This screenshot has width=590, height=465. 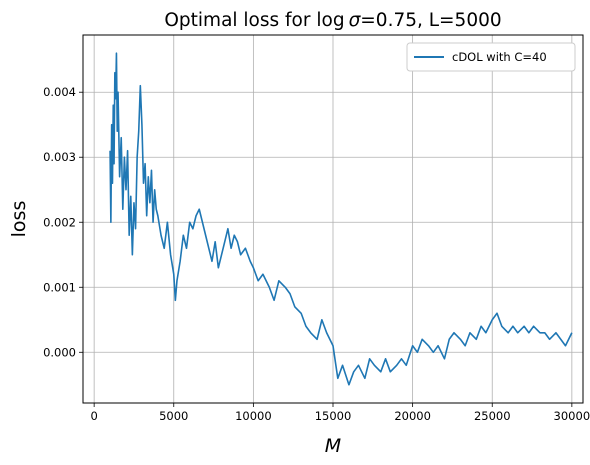 I want to click on y-tick-label: 0.000, so click(x=59, y=352).